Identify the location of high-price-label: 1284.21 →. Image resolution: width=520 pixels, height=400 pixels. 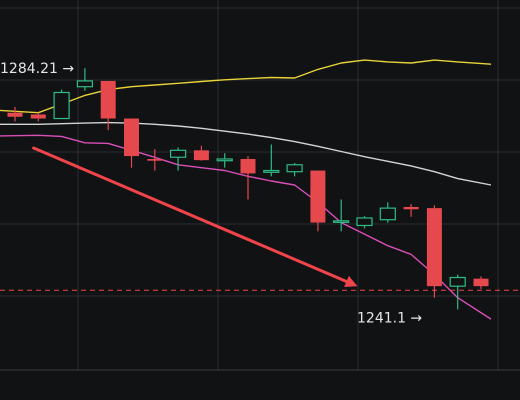
(37, 69).